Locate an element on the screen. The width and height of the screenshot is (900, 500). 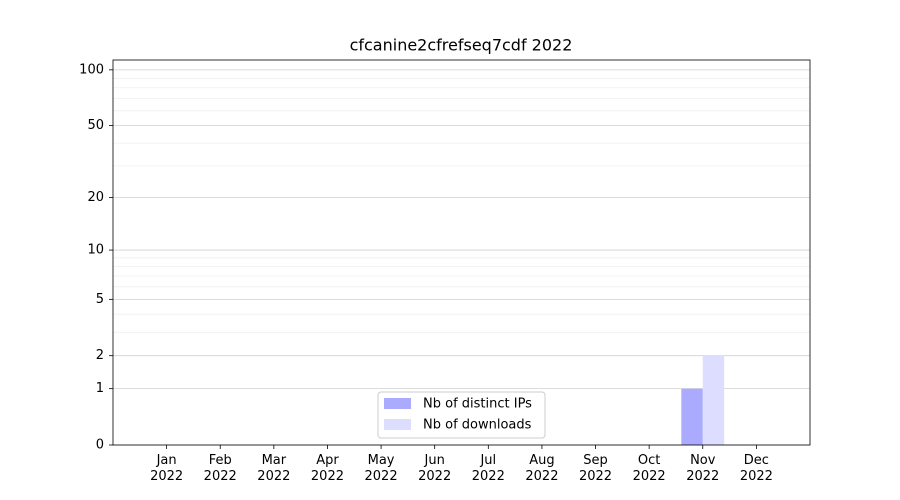
x-tick-label: Dec 2022 is located at coordinates (756, 468).